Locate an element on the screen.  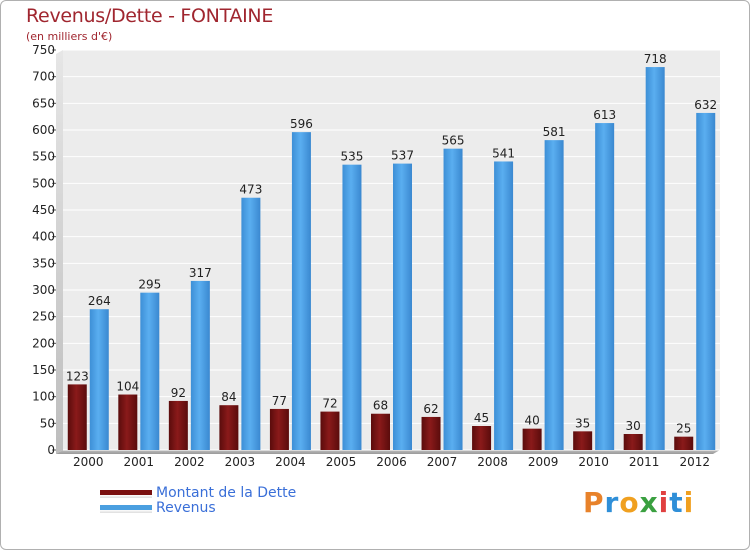
x-tick-label: 2004 is located at coordinates (290, 462).